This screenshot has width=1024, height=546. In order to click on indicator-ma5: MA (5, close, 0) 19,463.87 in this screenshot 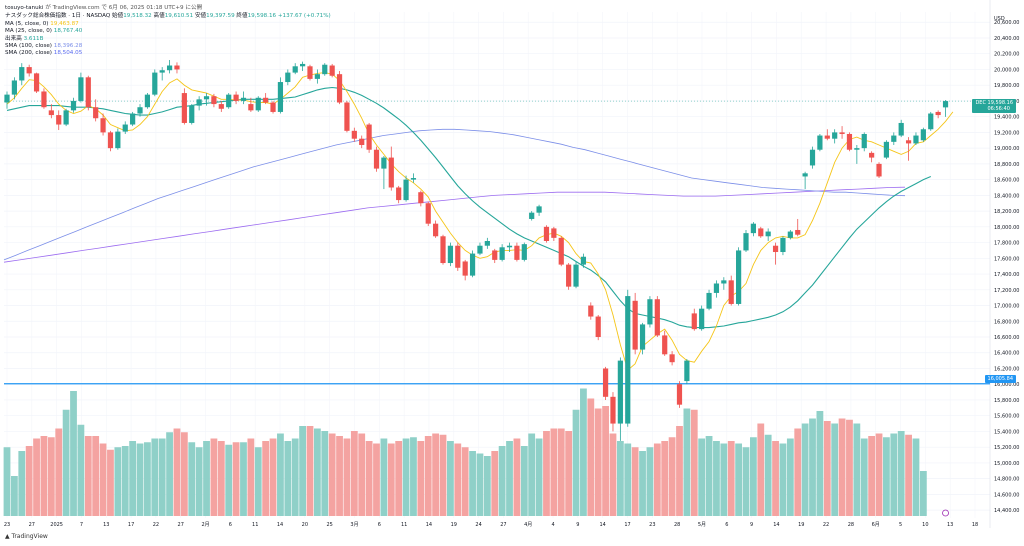, I will do `click(43, 24)`.